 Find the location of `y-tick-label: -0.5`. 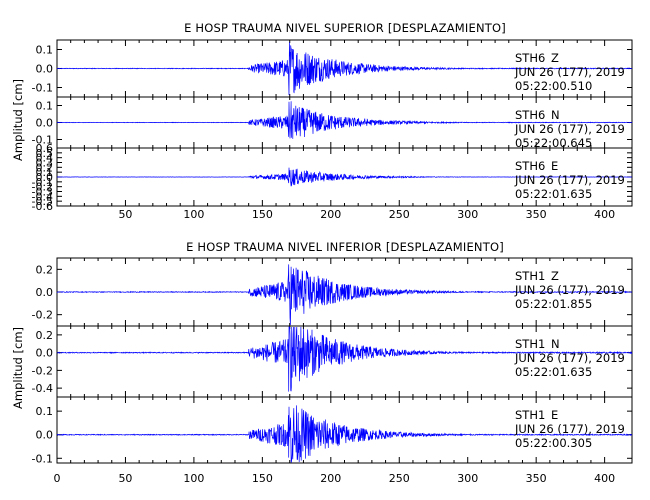

y-tick-label: -0.5 is located at coordinates (42, 201).